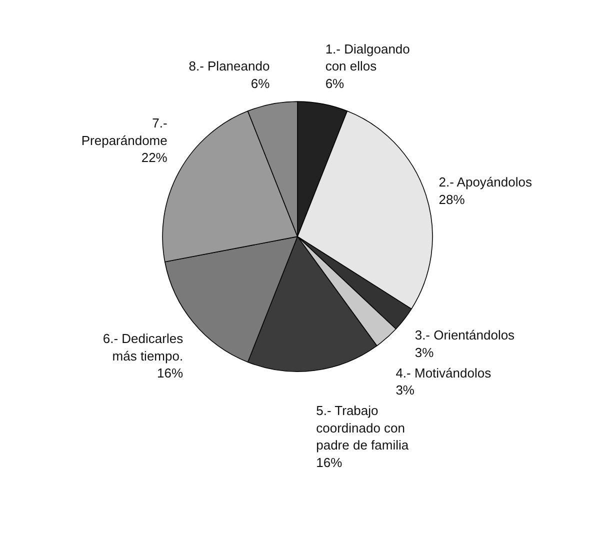 The image size is (594, 545). What do you see at coordinates (444, 372) in the screenshot?
I see `slice-label: 4.- Motivándolos` at bounding box center [444, 372].